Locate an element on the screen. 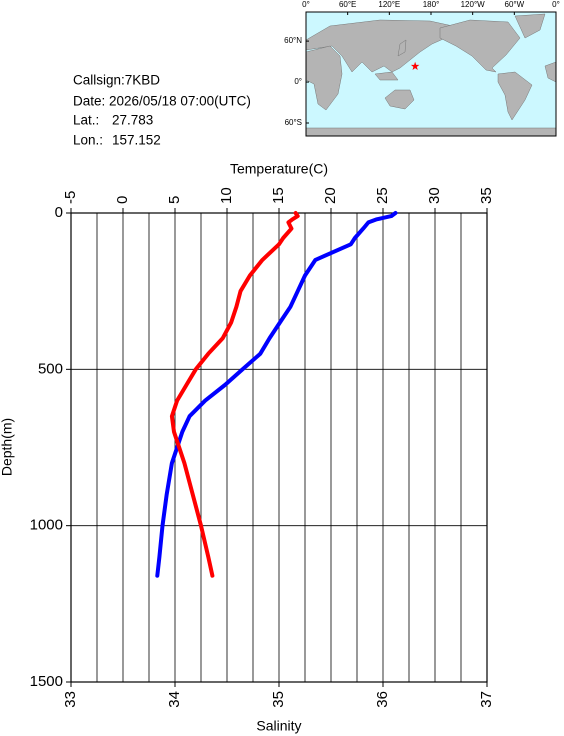  australia is located at coordinates (399, 99).